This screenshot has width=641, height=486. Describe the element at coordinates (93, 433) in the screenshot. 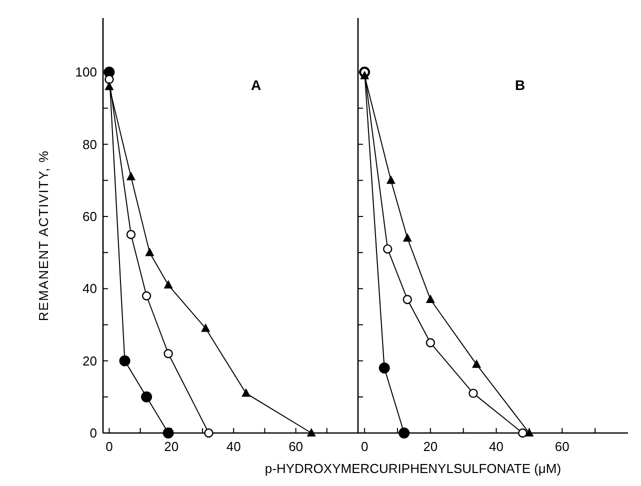

I see `y-tick-label: 0` at that location.